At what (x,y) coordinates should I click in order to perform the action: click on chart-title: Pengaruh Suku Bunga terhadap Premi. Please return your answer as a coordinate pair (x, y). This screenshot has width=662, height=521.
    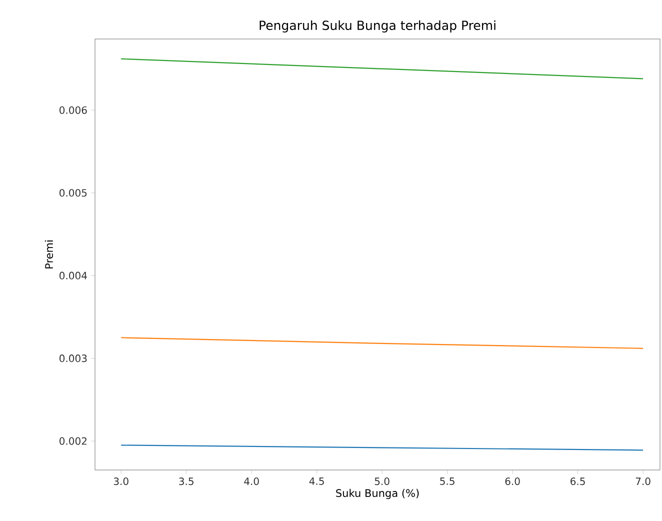
    Looking at the image, I should click on (378, 26).